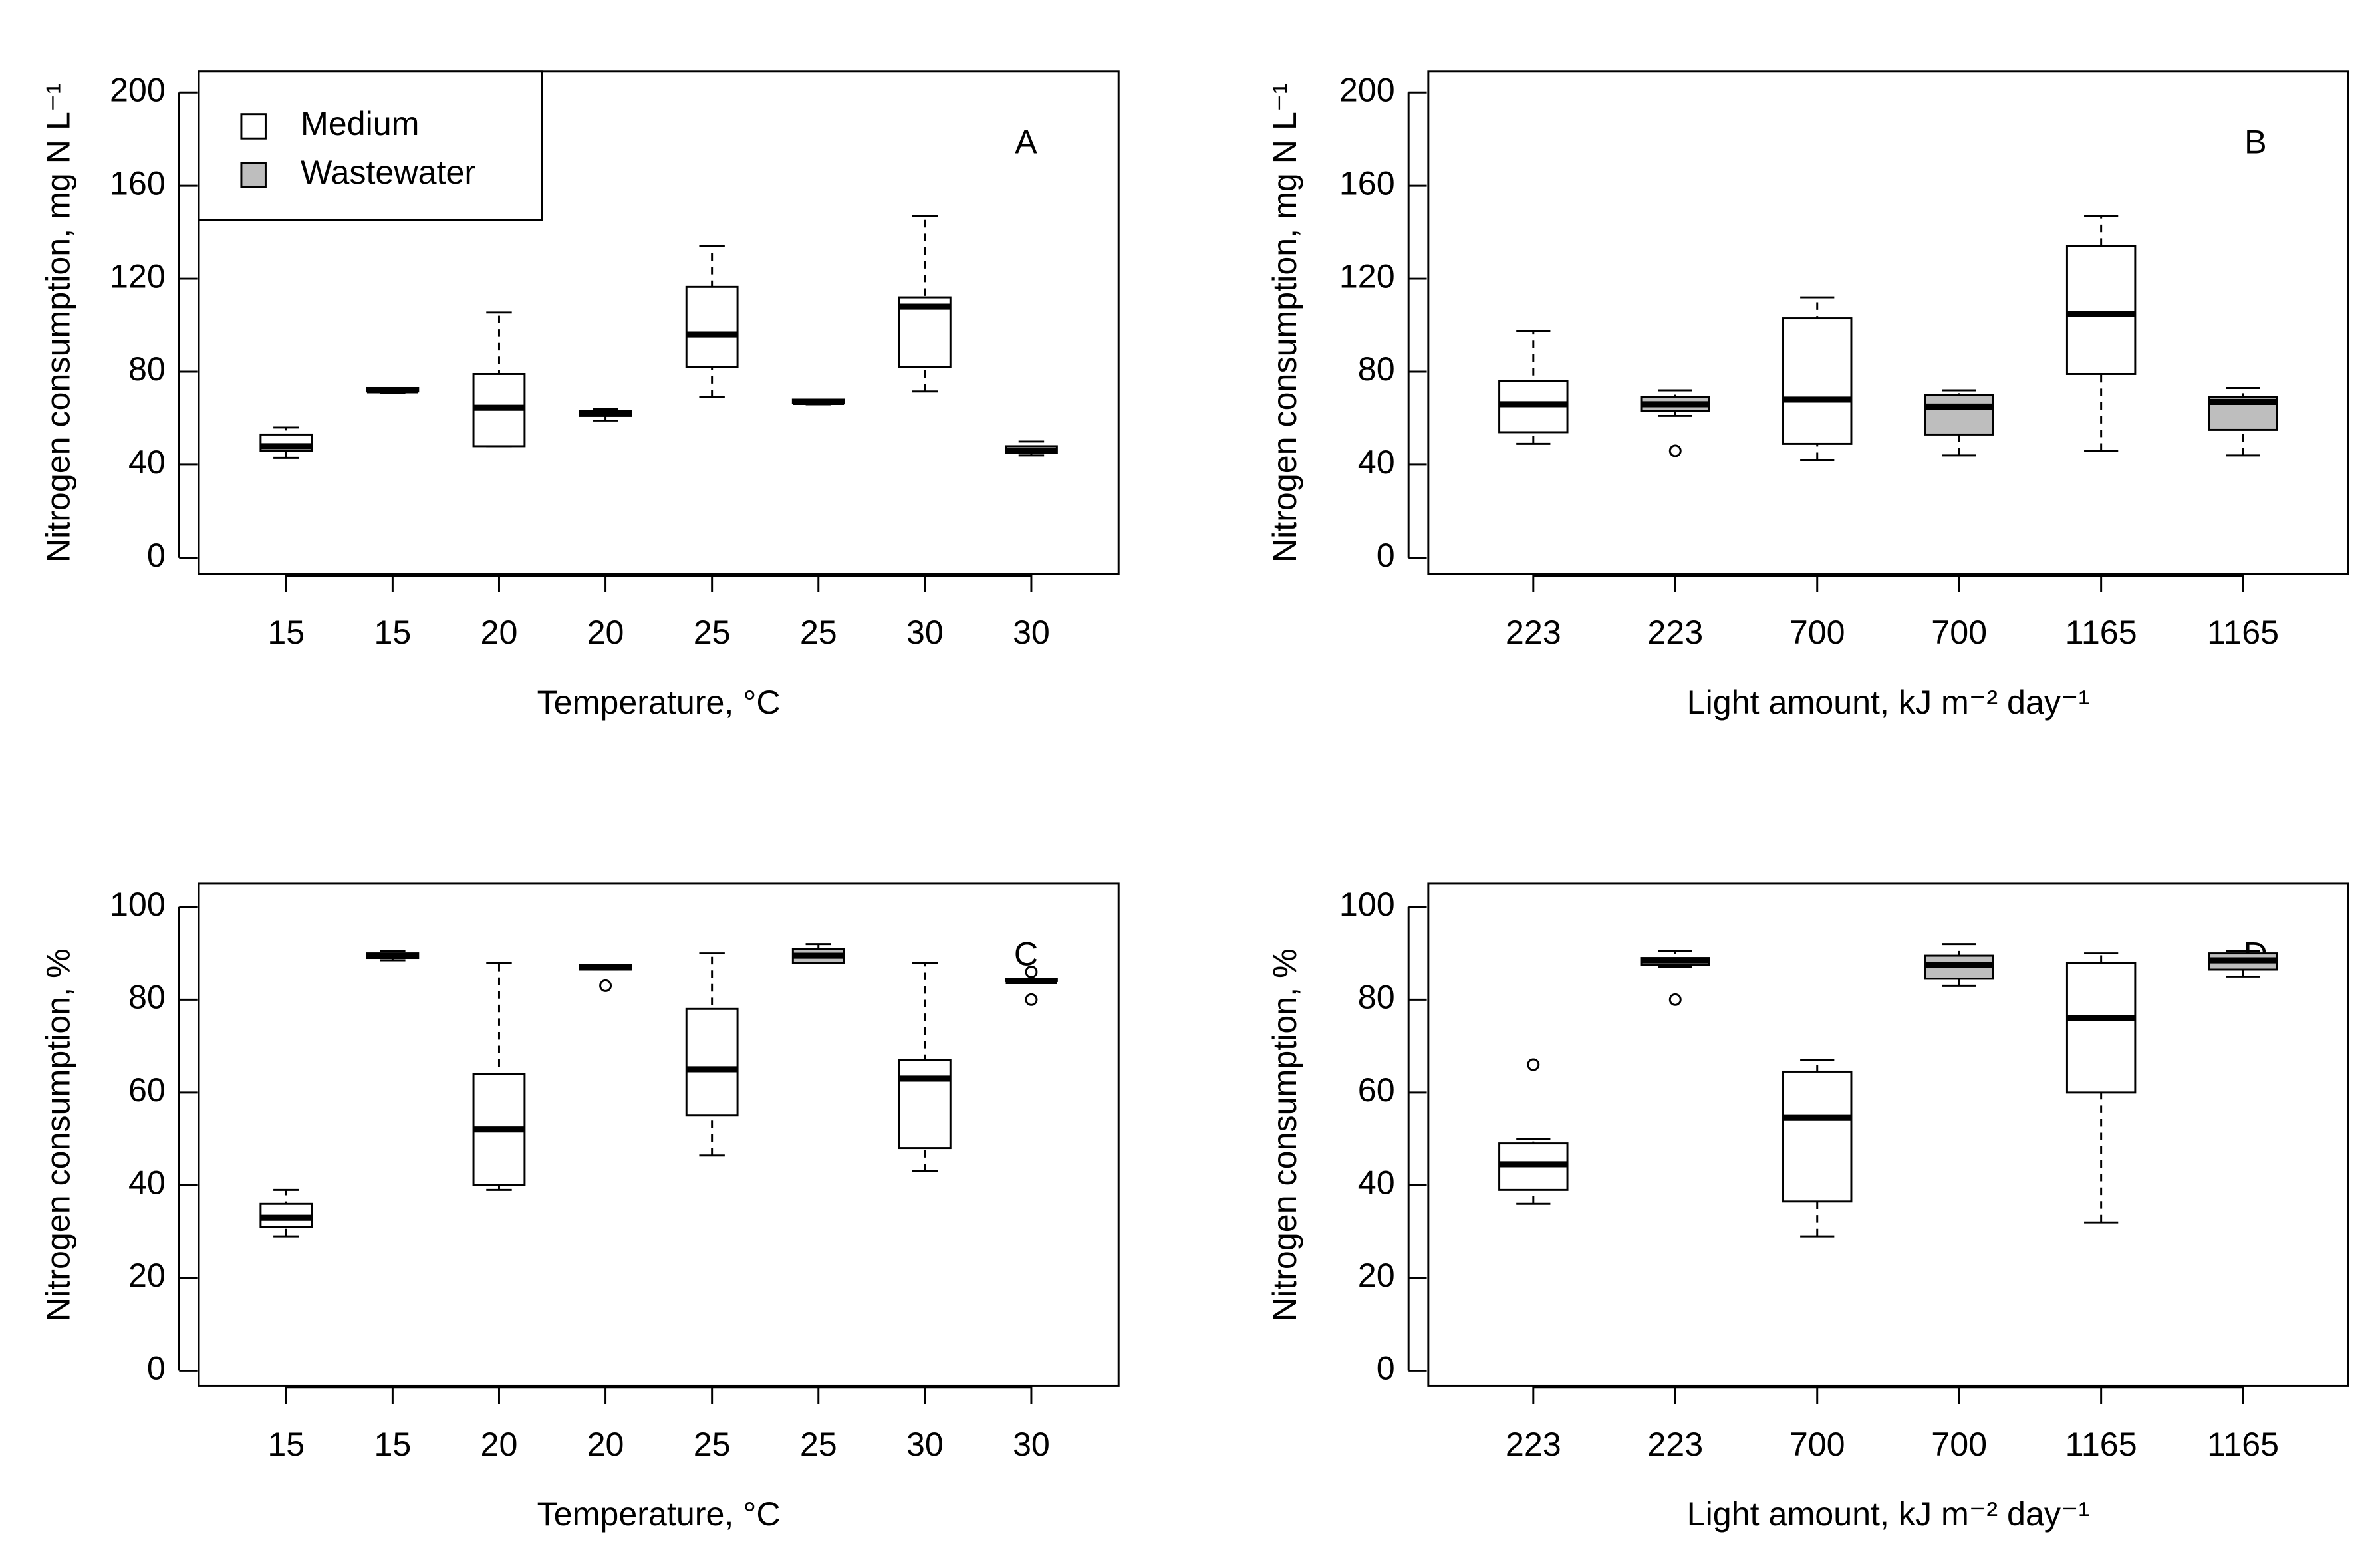 Image resolution: width=2380 pixels, height=1564 pixels. I want to click on legend-label: Medium, so click(360, 123).